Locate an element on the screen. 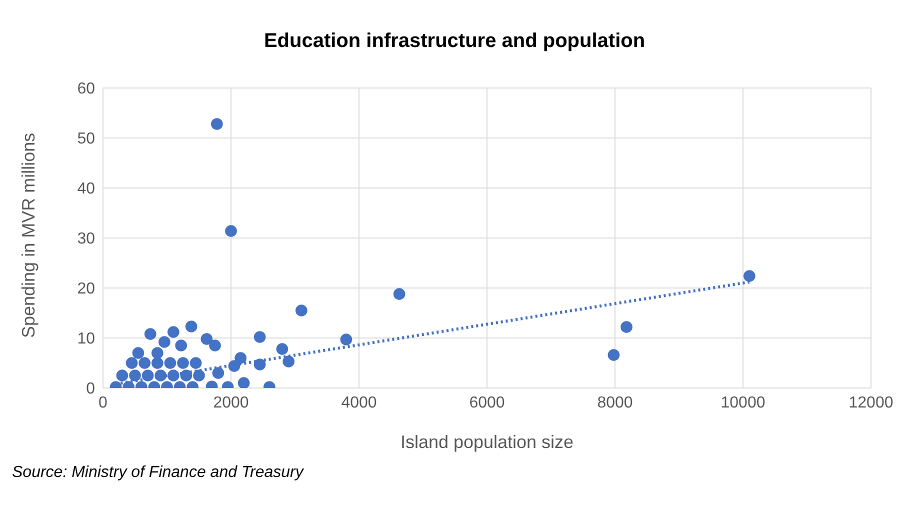 This screenshot has width=909, height=513. y-tick-label: 40 is located at coordinates (86, 189).